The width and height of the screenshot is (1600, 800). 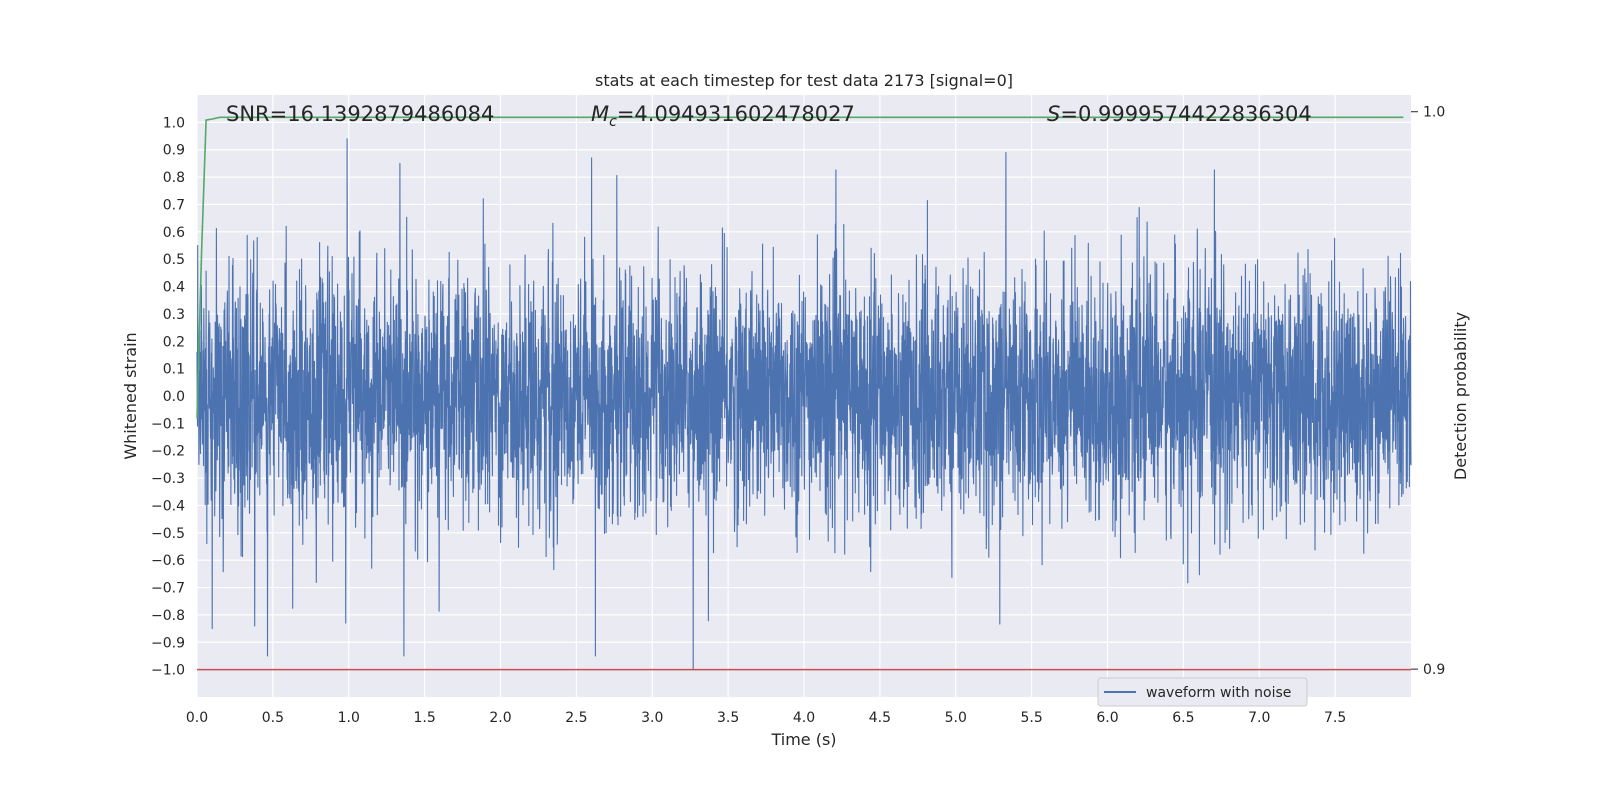 What do you see at coordinates (1428, 391) in the screenshot?
I see `y2-tick-labels: 1.0 0.9` at bounding box center [1428, 391].